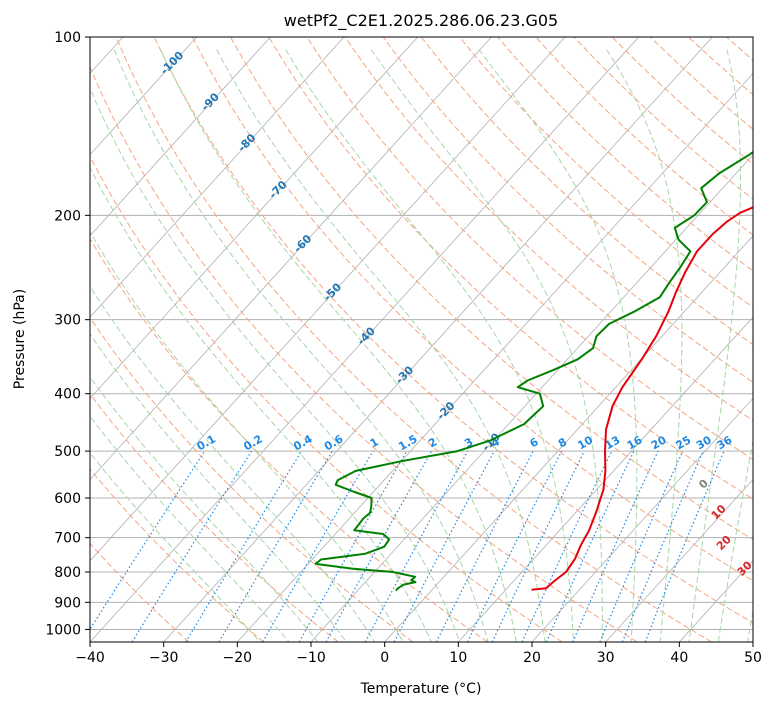 The image size is (775, 712). What do you see at coordinates (659, 442) in the screenshot?
I see `mixing-ratio-label: 20` at bounding box center [659, 442].